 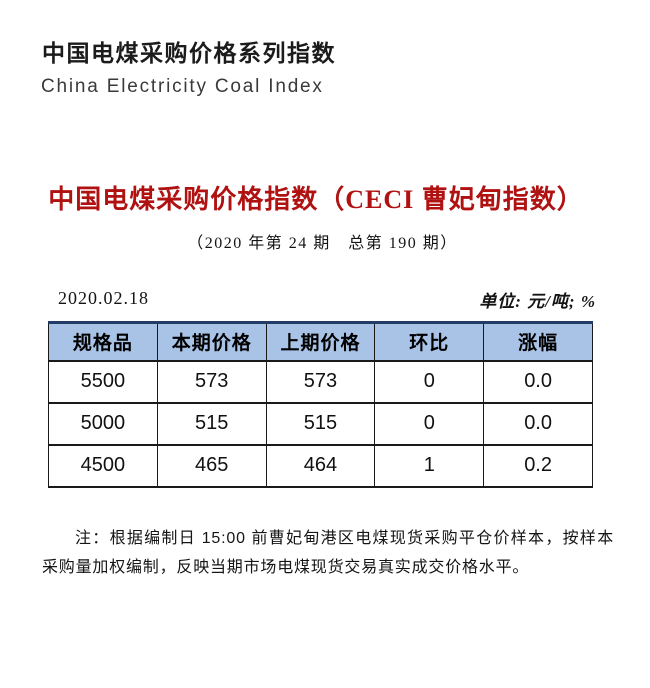 I want to click on cell-current-price: 515, so click(x=211, y=423).